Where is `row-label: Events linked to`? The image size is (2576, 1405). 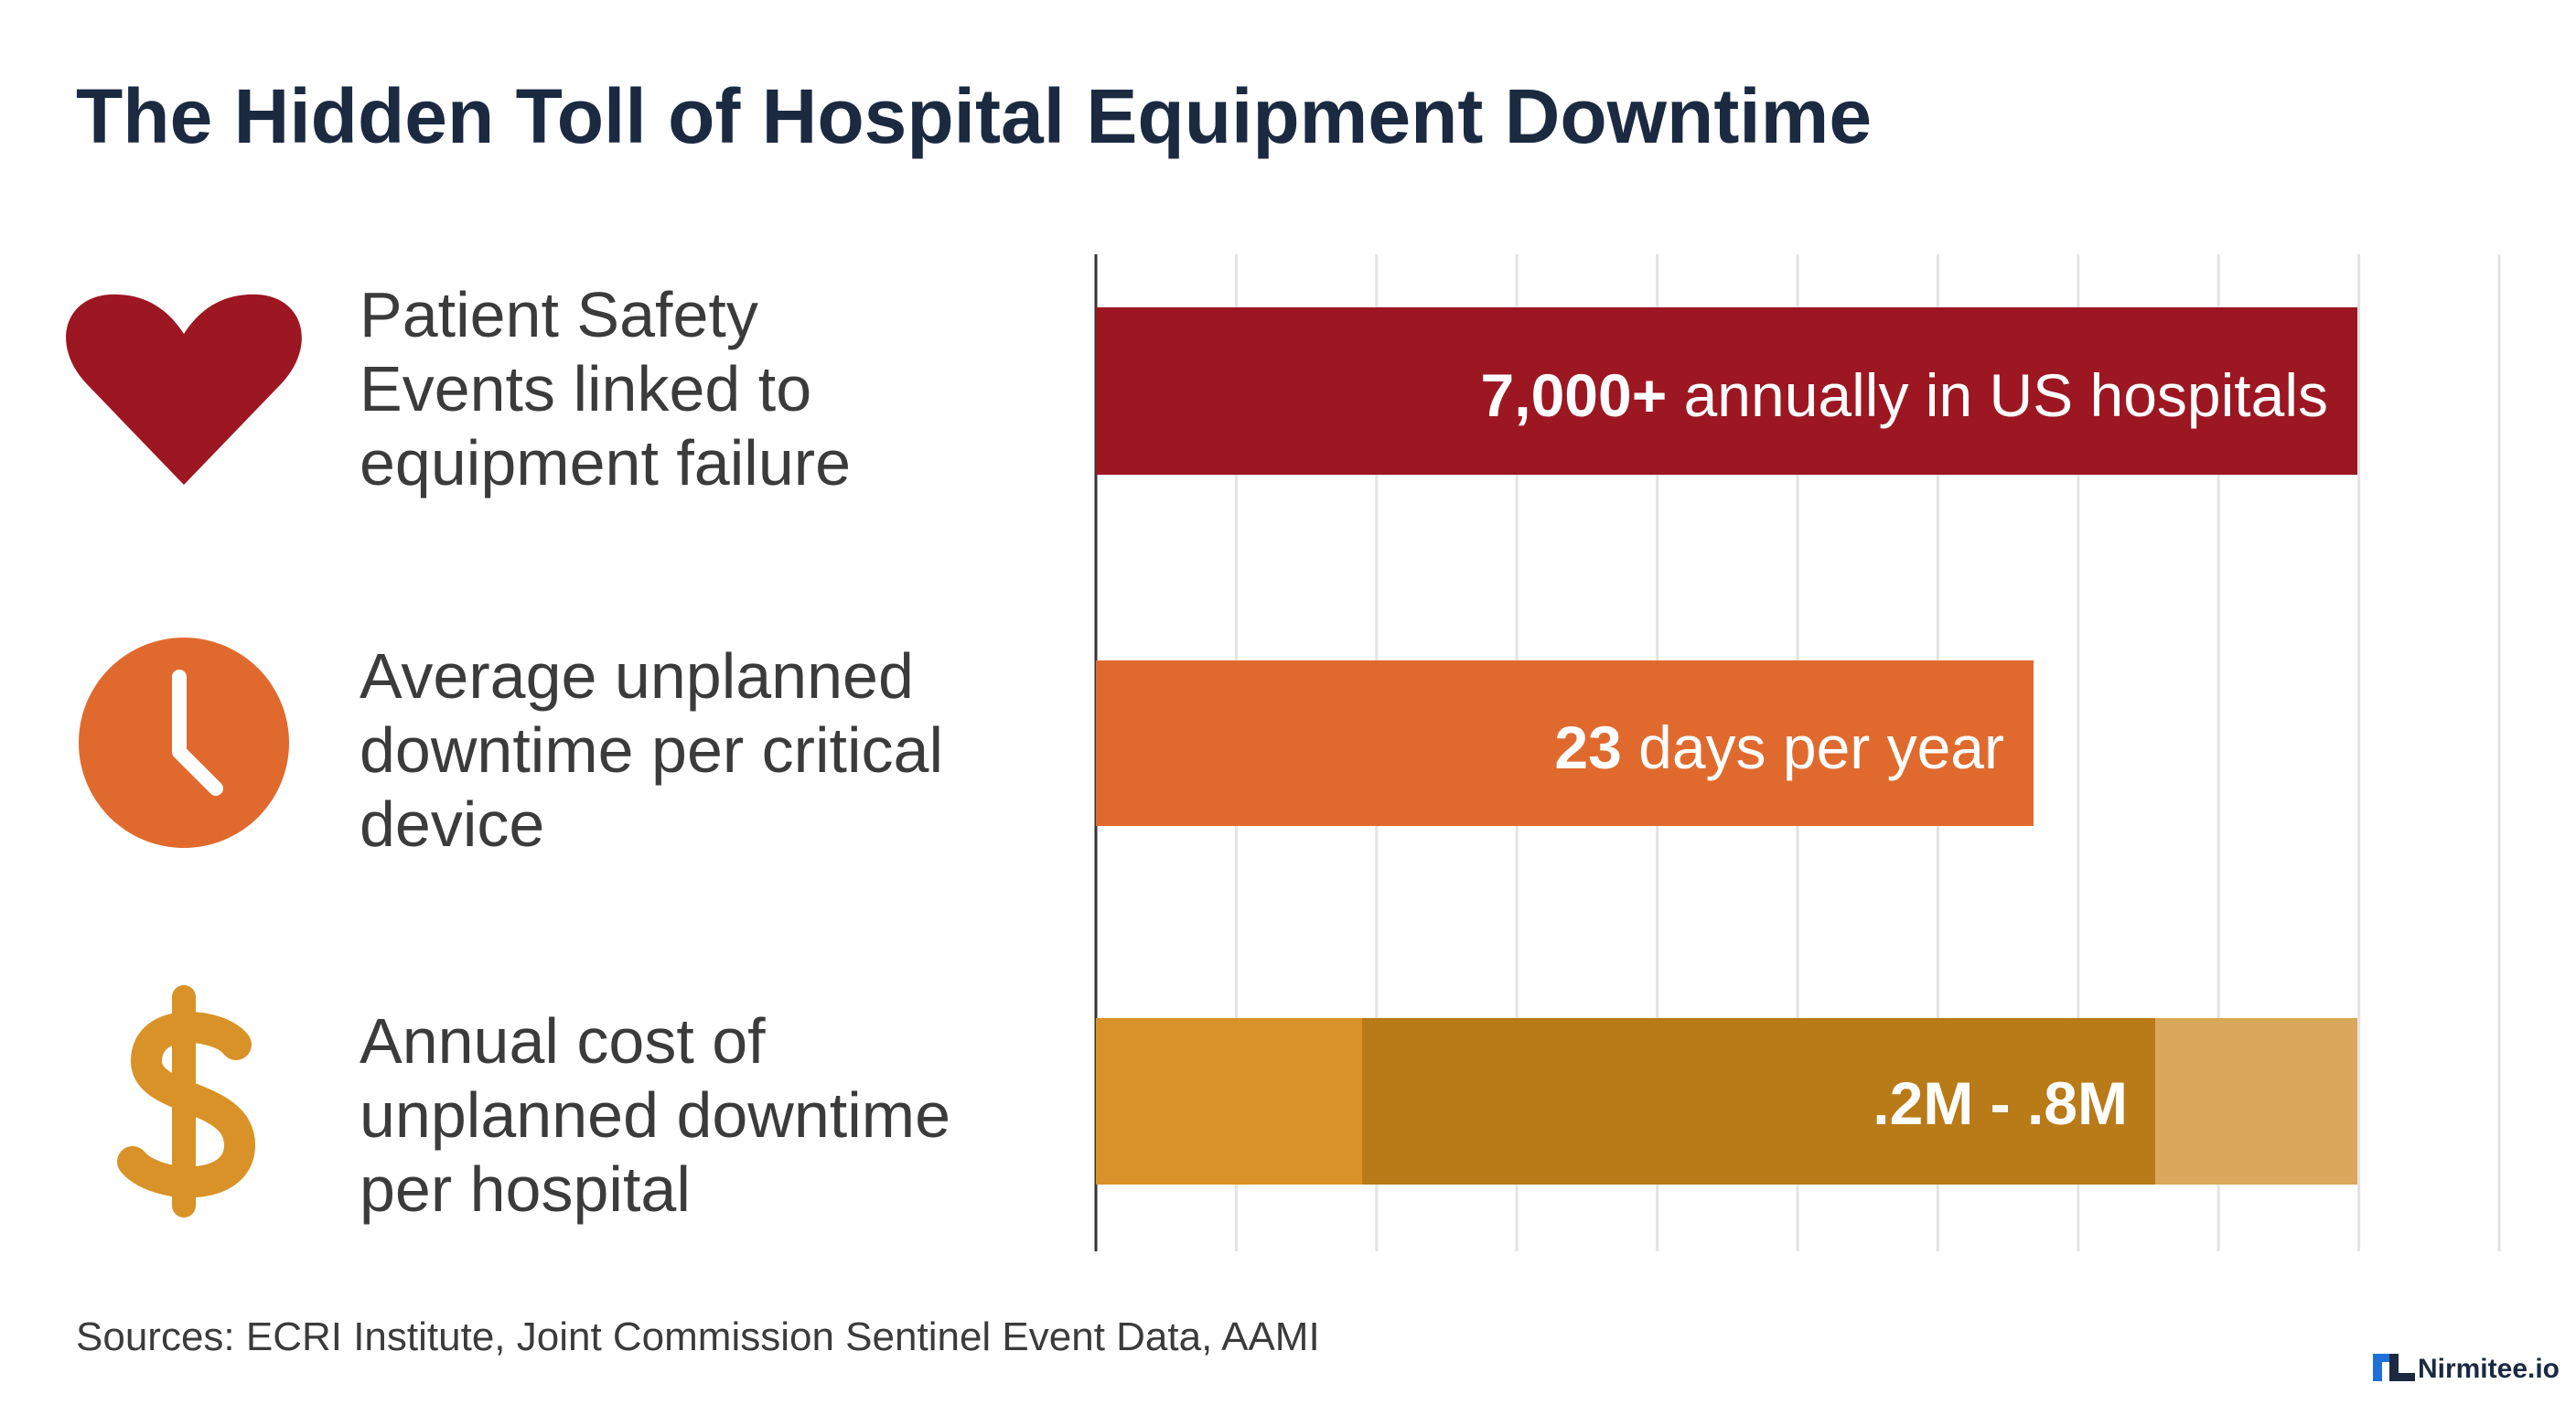
row-label: Events linked to is located at coordinates (585, 388).